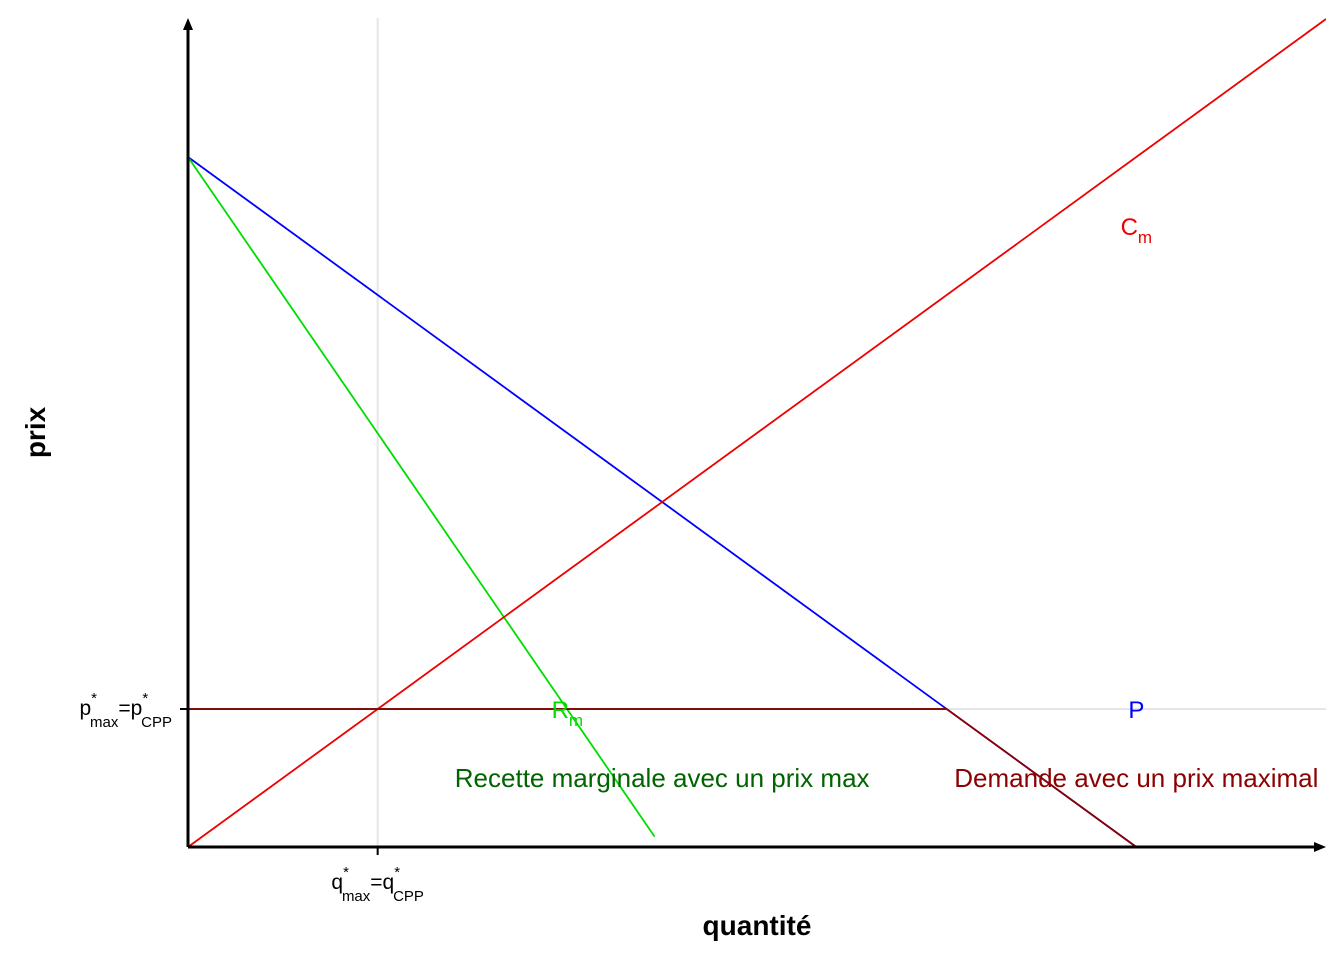 This screenshot has width=1344, height=960. I want to click on y-tick-label-sup2: *, so click(145, 698).